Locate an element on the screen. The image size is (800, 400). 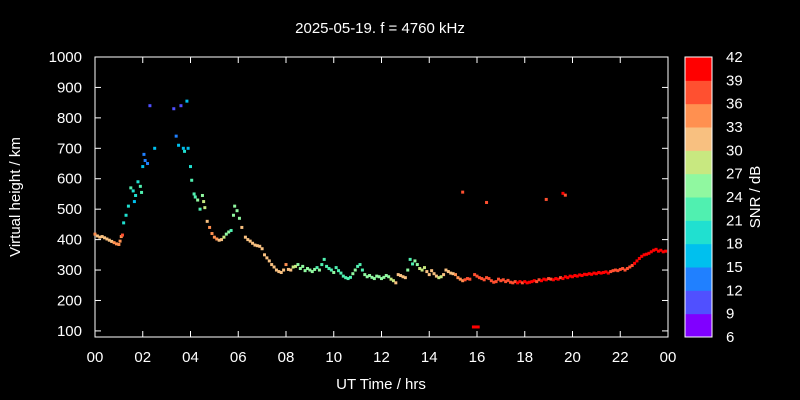
colorbar-tick-label: 39 is located at coordinates (734, 80).